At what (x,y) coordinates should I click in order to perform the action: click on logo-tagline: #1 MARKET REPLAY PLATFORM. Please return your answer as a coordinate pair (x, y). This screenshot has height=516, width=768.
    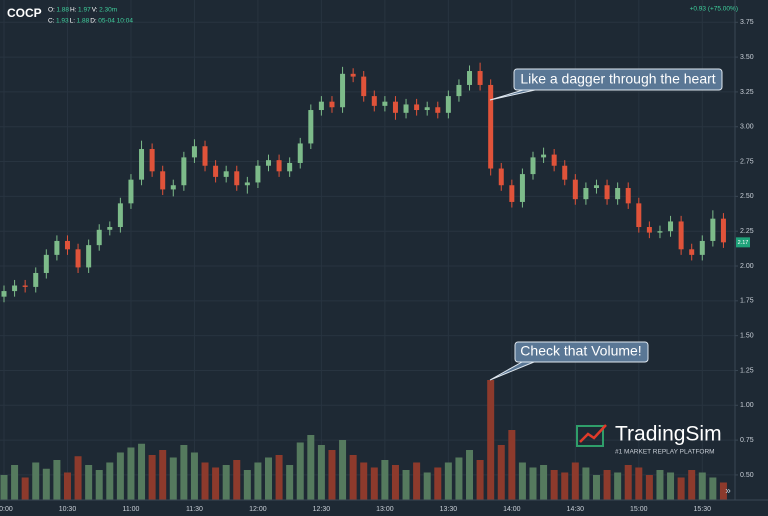
    Looking at the image, I should click on (665, 452).